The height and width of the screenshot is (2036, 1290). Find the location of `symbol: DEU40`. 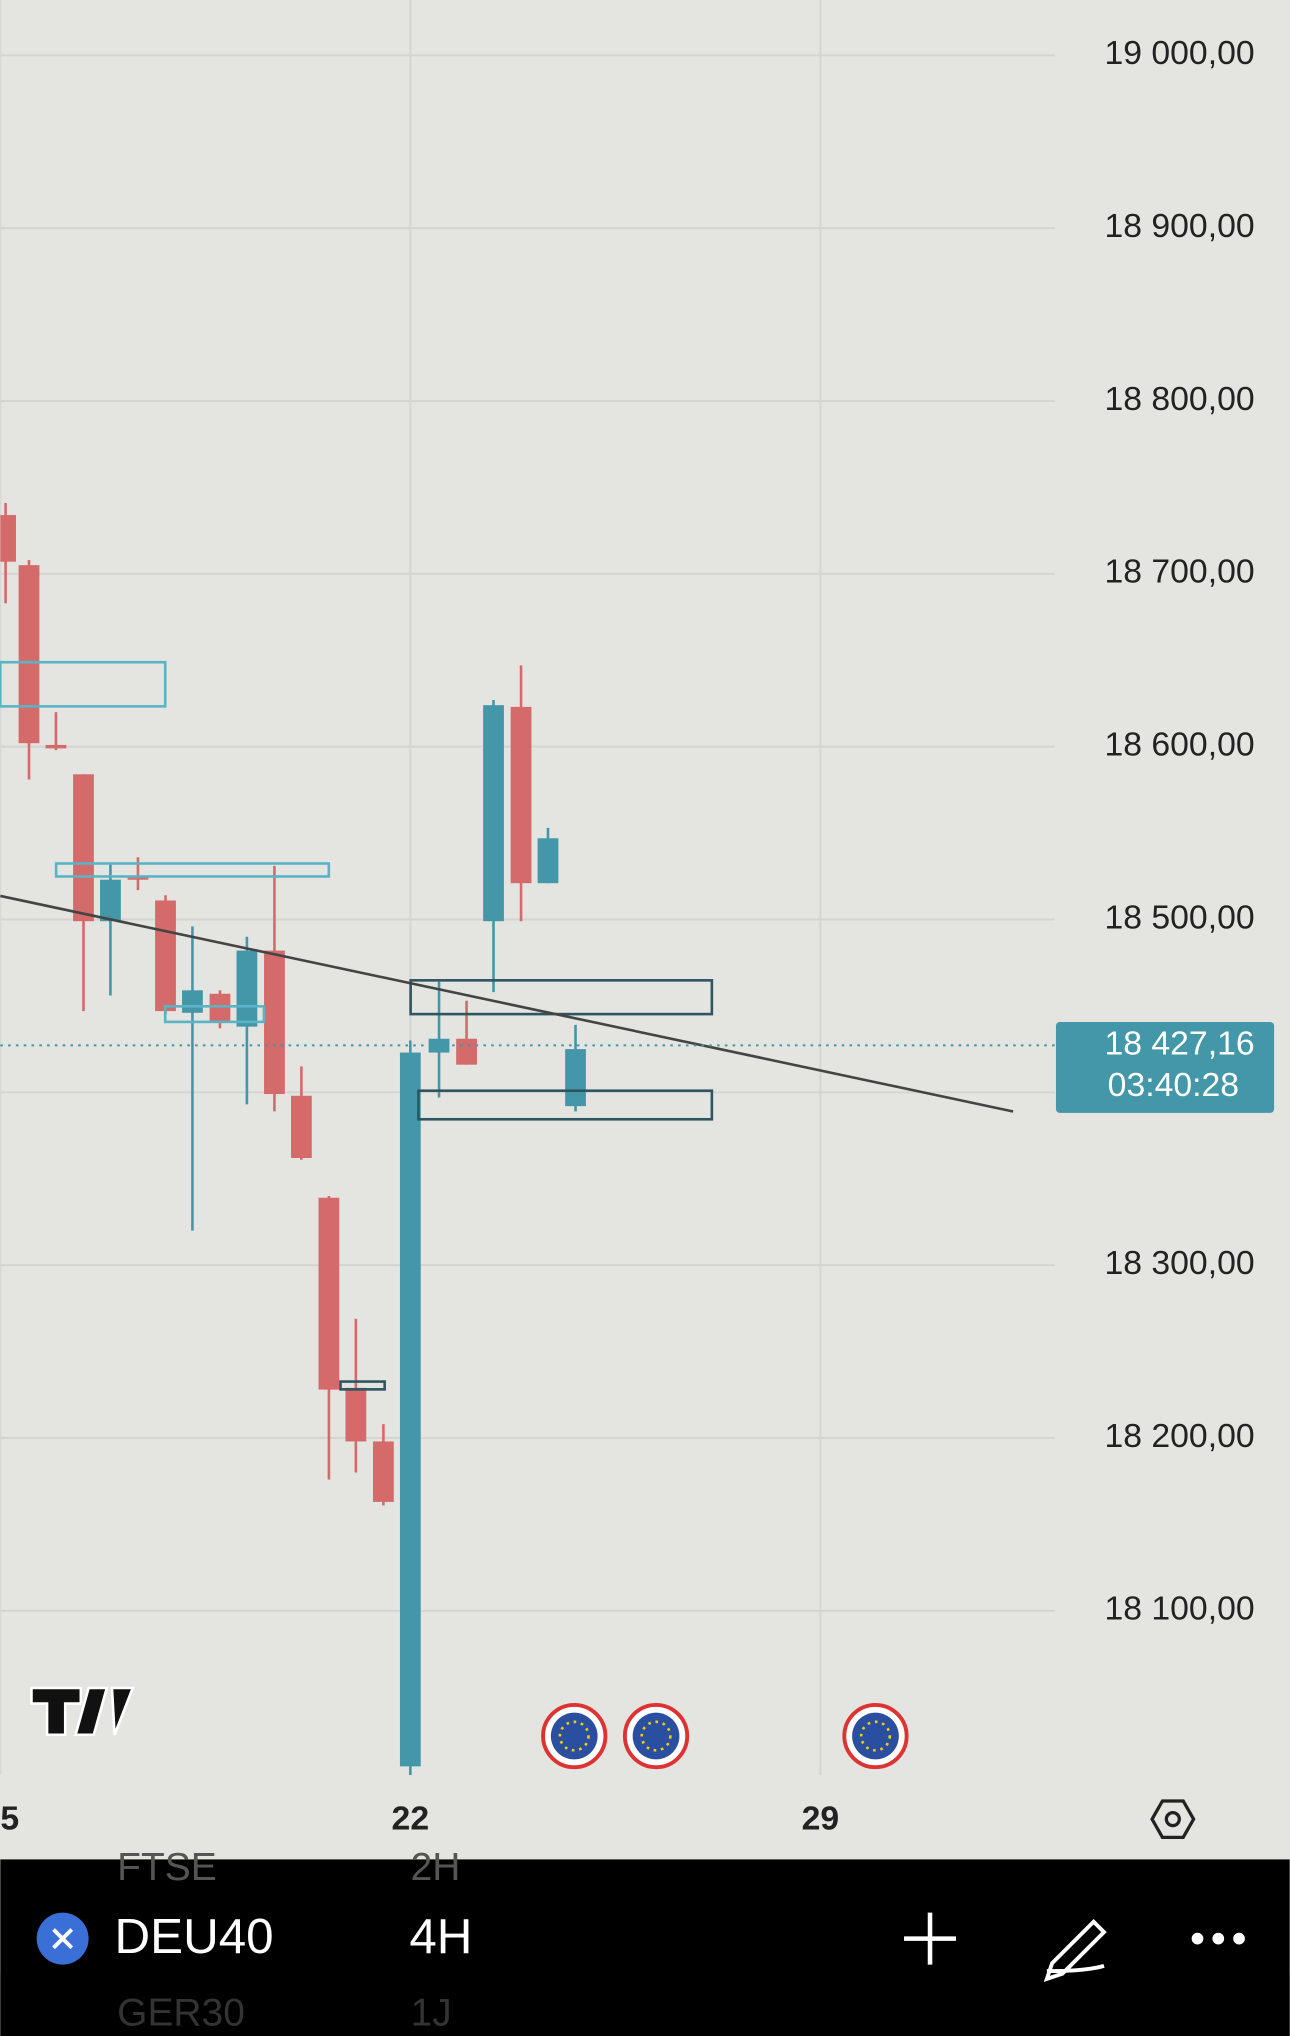

symbol: DEU40 is located at coordinates (194, 1936).